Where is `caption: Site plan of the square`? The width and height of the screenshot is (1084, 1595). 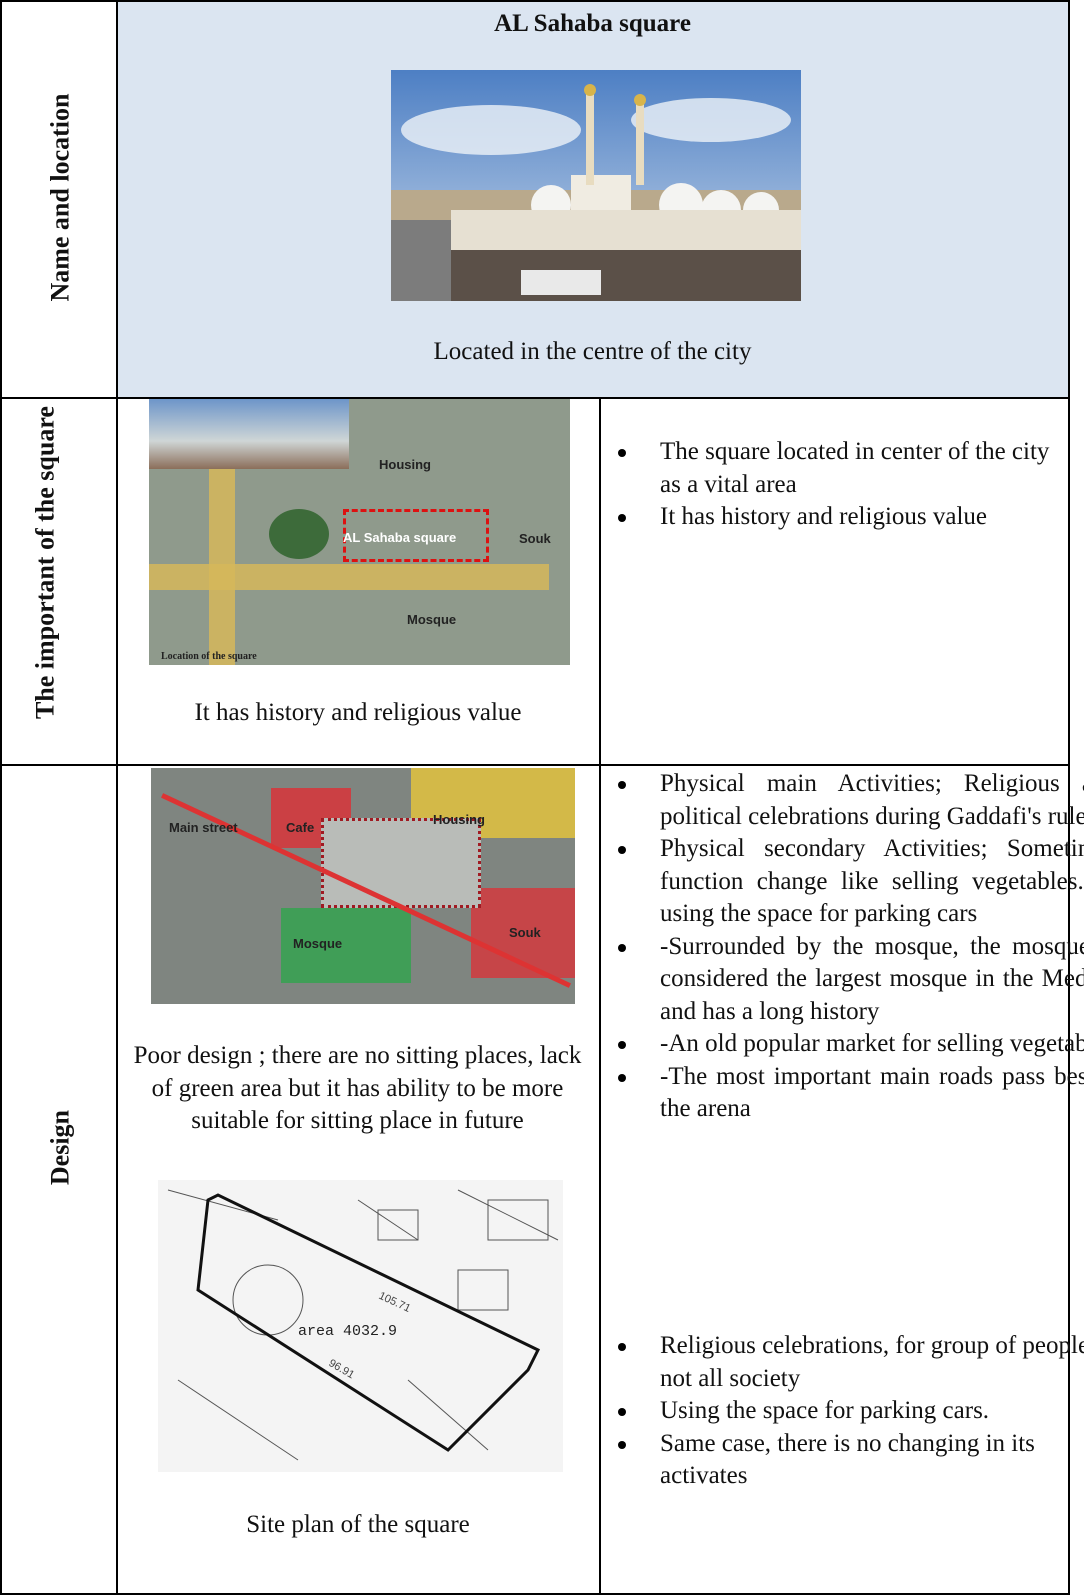 caption: Site plan of the square is located at coordinates (358, 1524).